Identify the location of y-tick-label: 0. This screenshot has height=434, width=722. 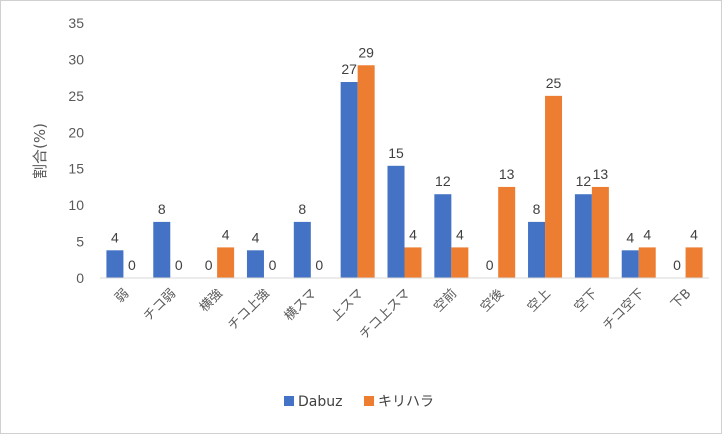
(80, 278).